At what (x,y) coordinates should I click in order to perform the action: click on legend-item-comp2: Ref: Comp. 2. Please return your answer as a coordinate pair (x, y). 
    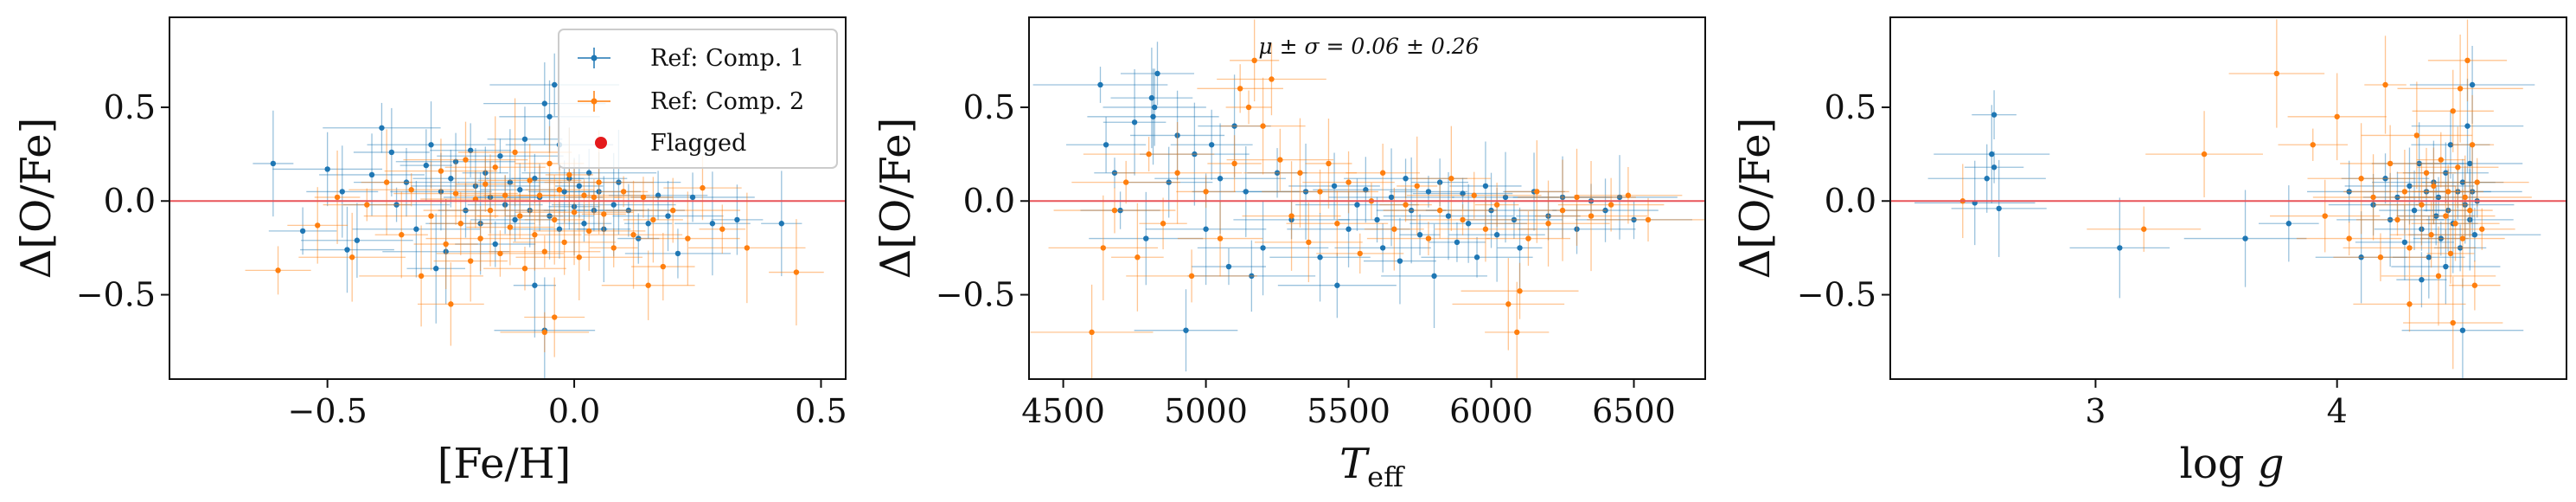
    Looking at the image, I should click on (691, 101).